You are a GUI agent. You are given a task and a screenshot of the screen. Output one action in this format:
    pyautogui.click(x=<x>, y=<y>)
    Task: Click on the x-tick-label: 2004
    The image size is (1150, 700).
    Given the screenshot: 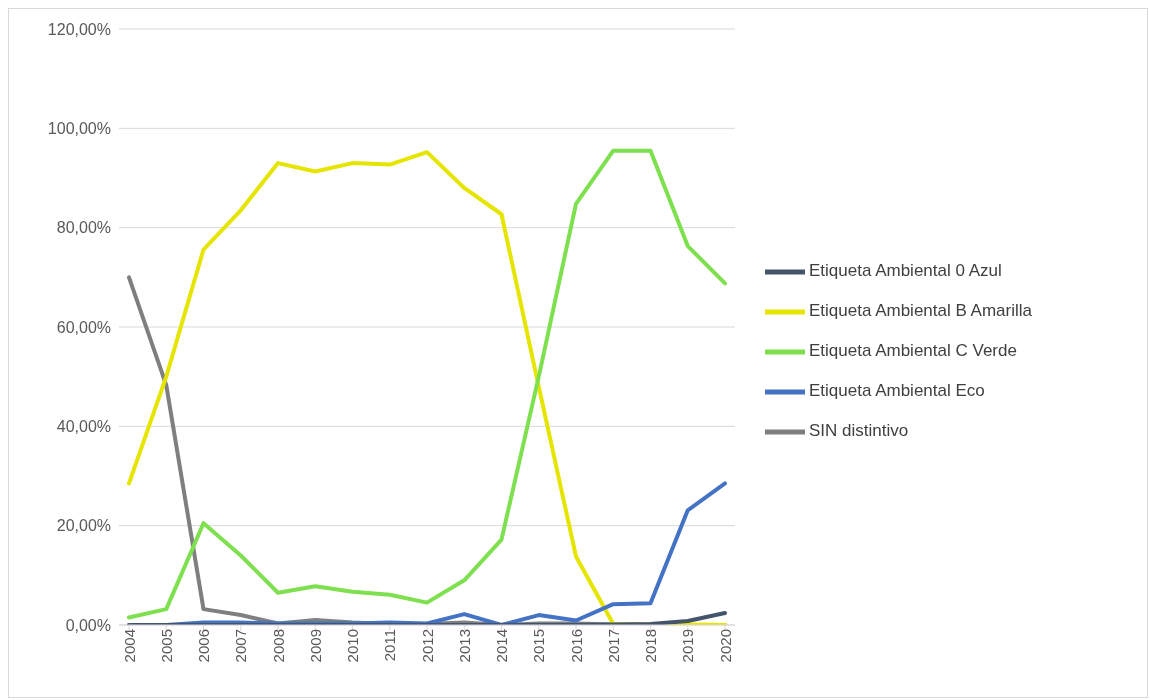 What is the action you would take?
    pyautogui.click(x=129, y=646)
    